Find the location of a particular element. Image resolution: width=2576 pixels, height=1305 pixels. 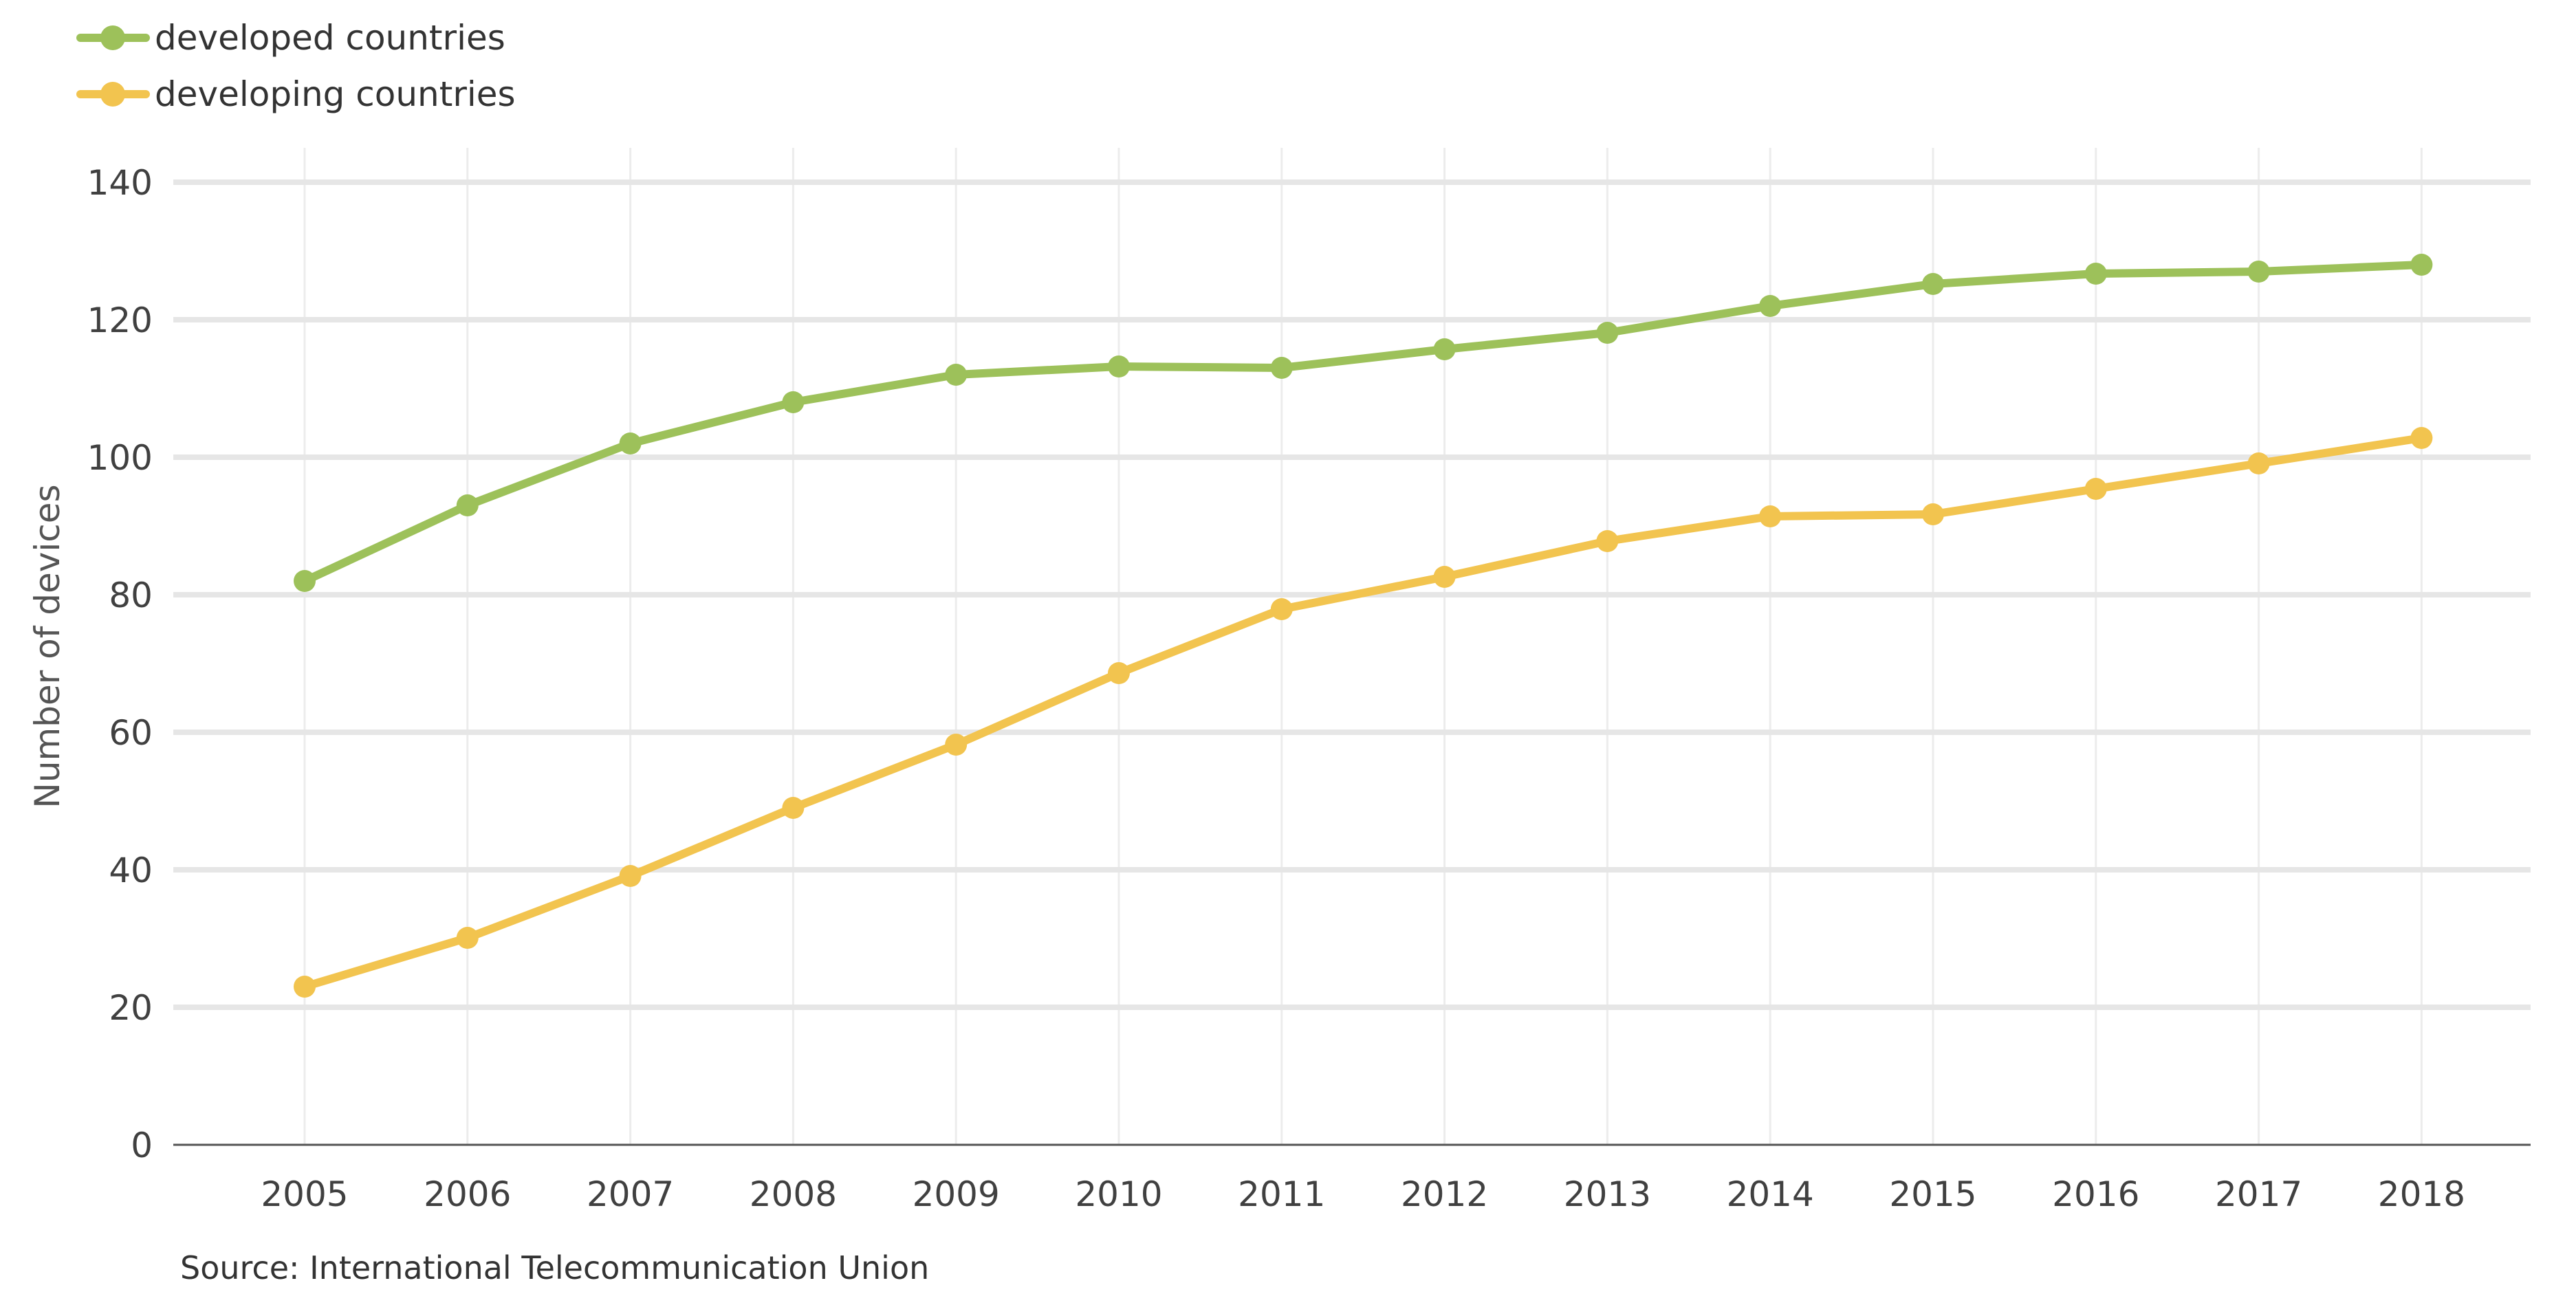

point-developing-countries-2009 is located at coordinates (956, 745).